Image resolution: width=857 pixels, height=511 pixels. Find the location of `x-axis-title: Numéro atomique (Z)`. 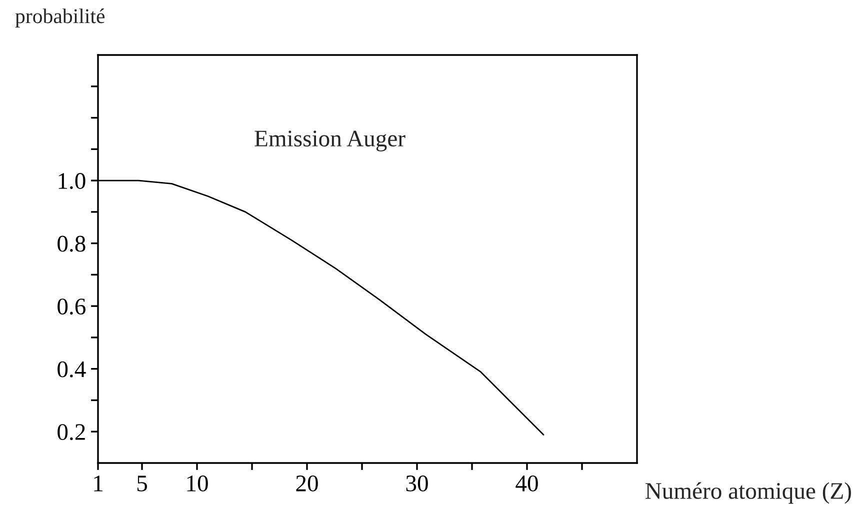

x-axis-title: Numéro atomique (Z) is located at coordinates (748, 493).